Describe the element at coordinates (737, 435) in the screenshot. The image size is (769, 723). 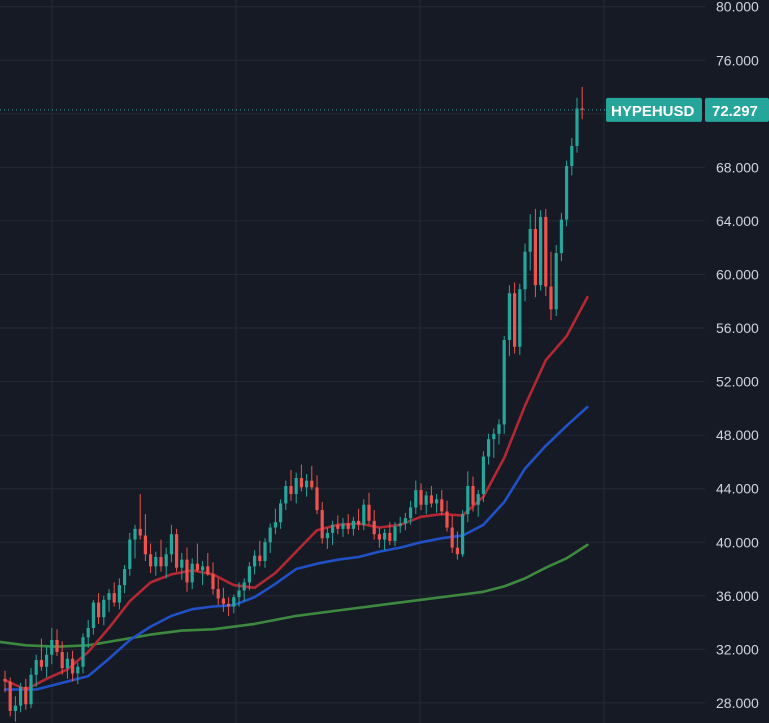
I see `y-tick-label: 48.000` at that location.